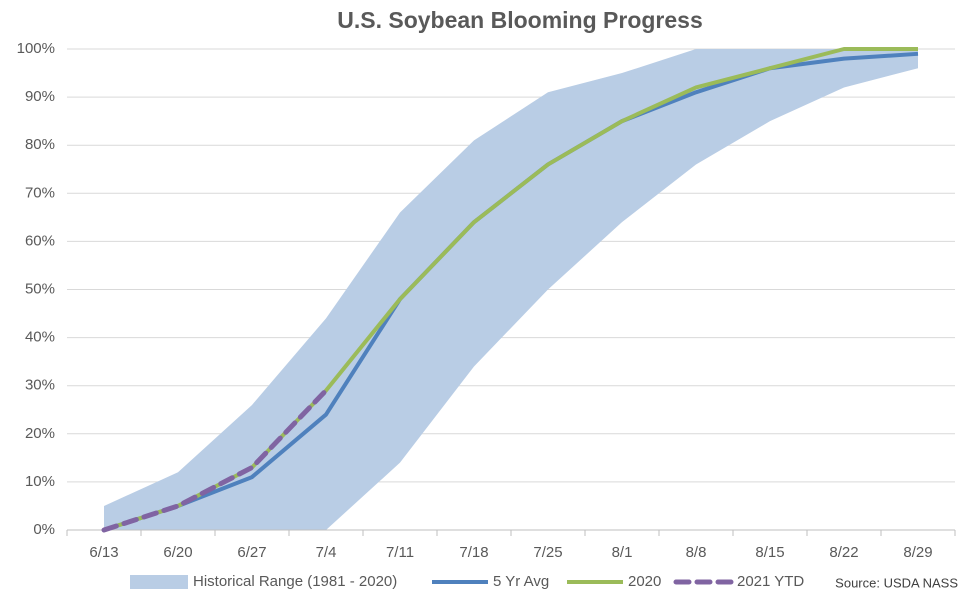 This screenshot has height=601, width=976. I want to click on x-tick-label: 8/22, so click(843, 552).